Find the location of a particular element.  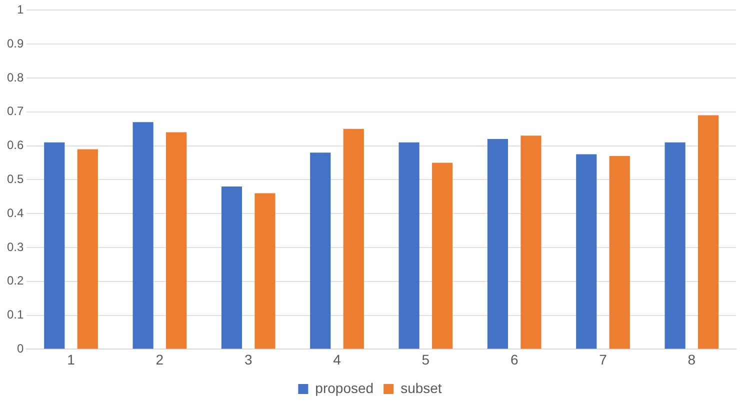

x-tick-label: 3 is located at coordinates (248, 359).